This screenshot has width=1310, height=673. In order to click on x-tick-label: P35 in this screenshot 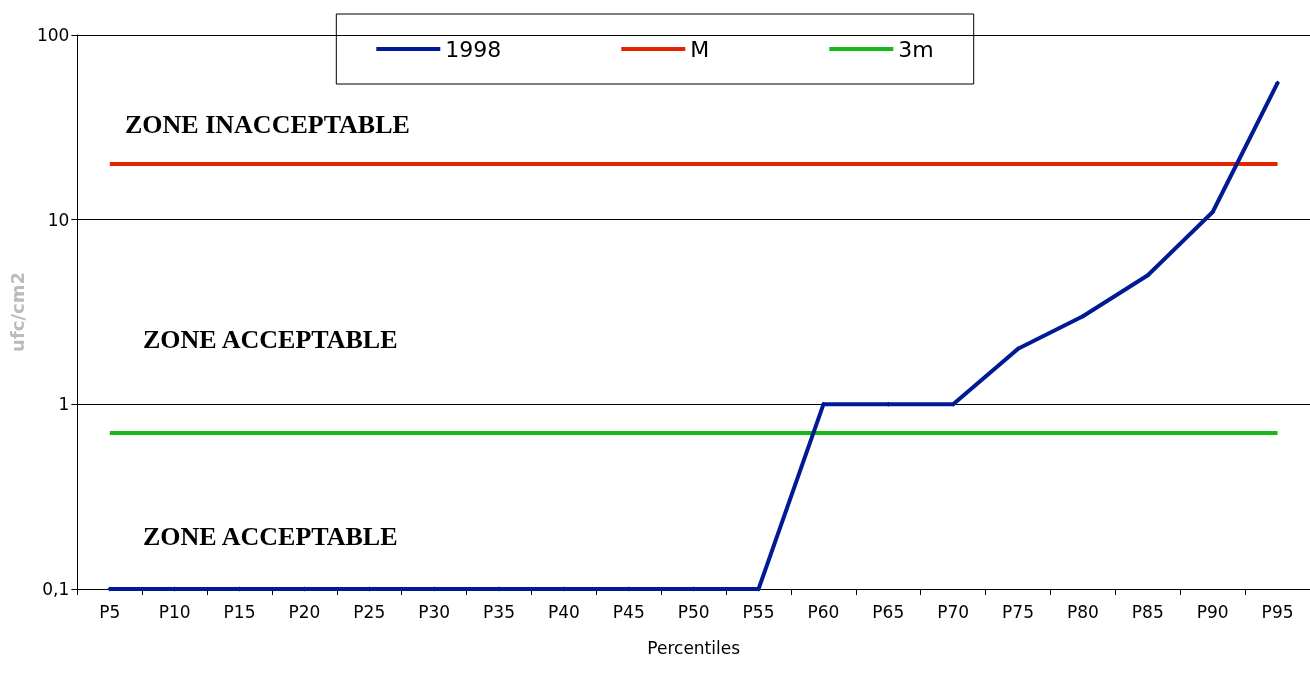, I will do `click(499, 611)`.